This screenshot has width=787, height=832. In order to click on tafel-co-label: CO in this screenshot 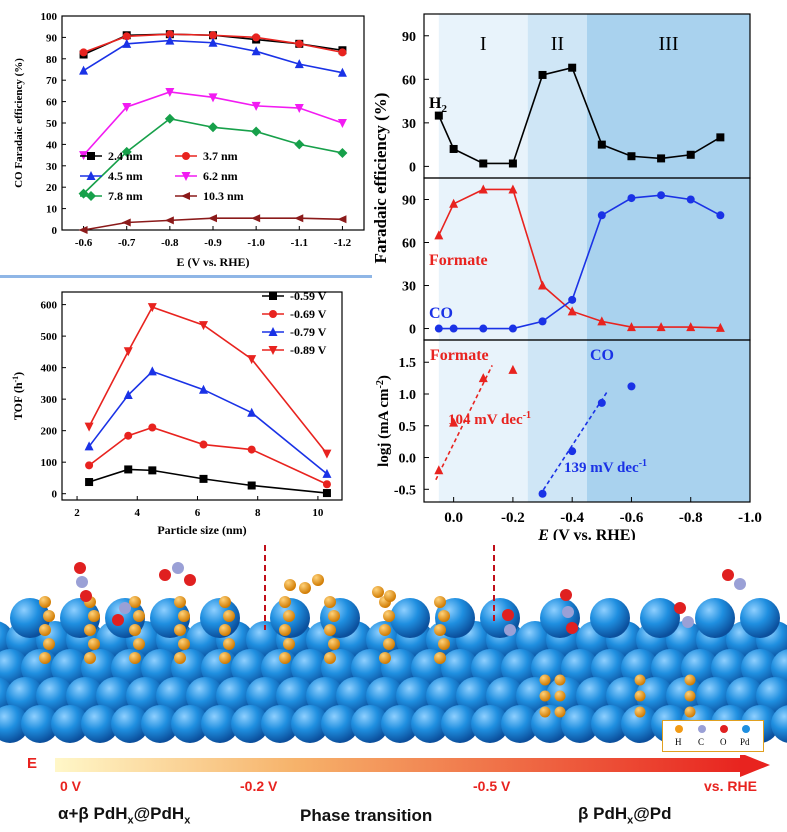, I will do `click(602, 355)`.